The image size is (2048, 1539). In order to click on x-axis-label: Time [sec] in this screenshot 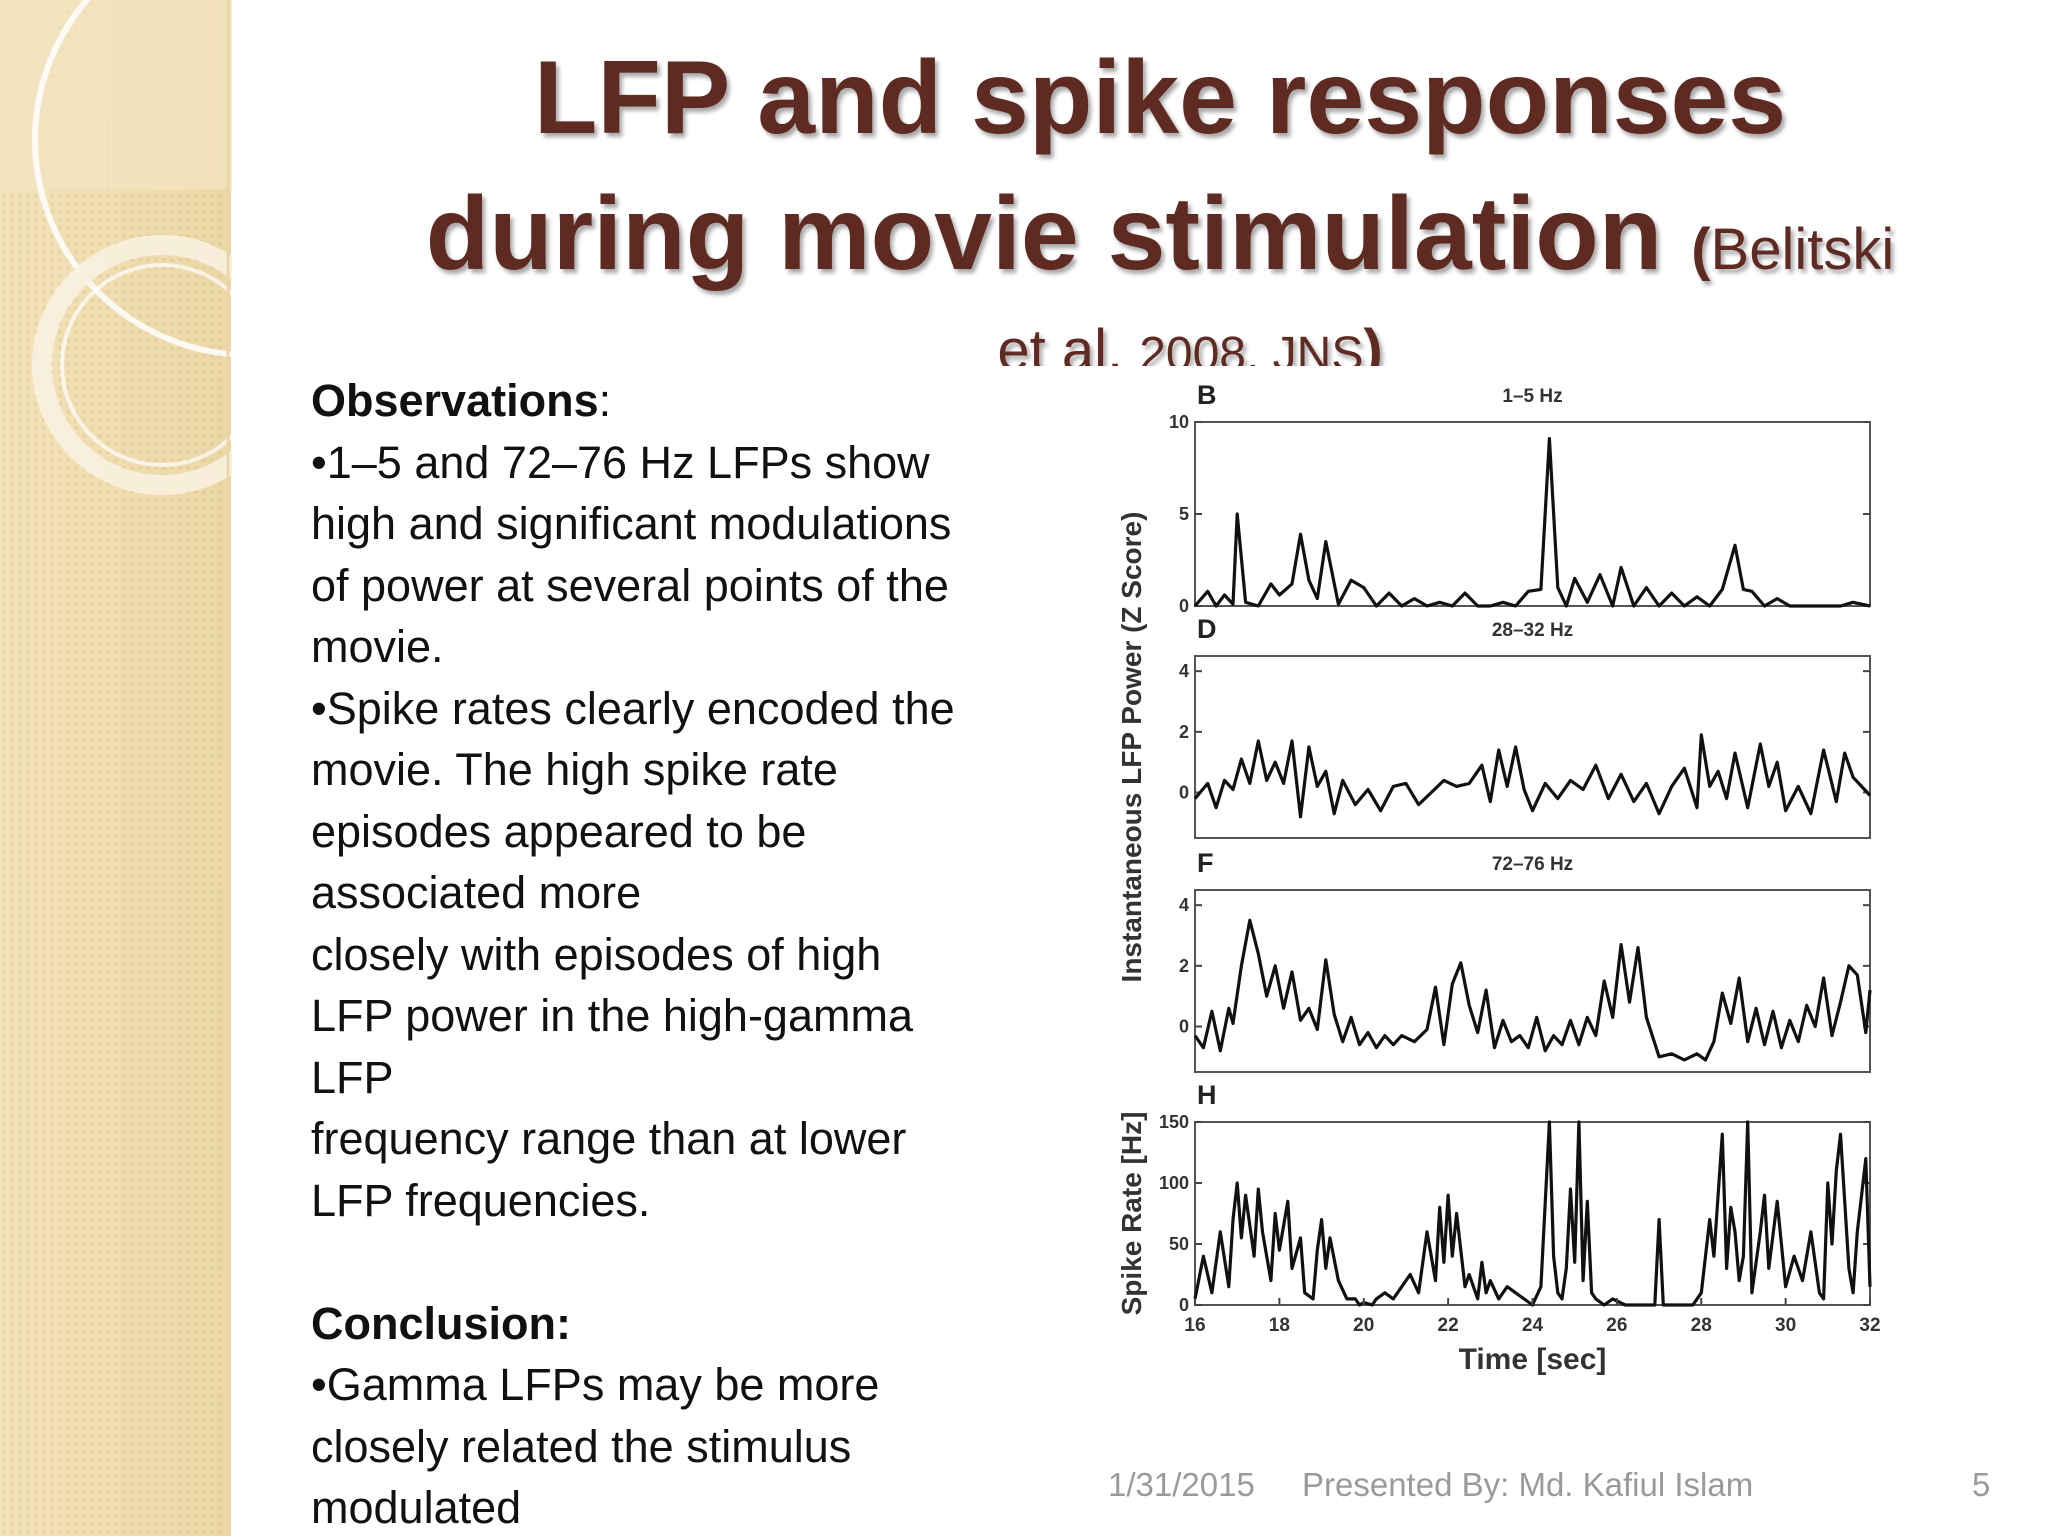, I will do `click(1533, 1359)`.